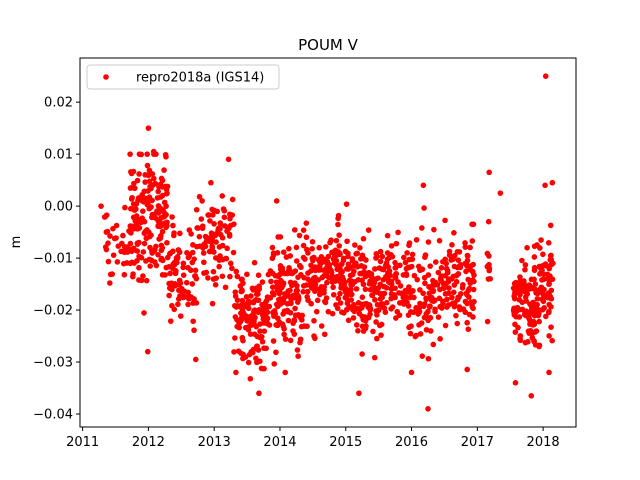  What do you see at coordinates (148, 442) in the screenshot?
I see `x-tick-label: 2012` at bounding box center [148, 442].